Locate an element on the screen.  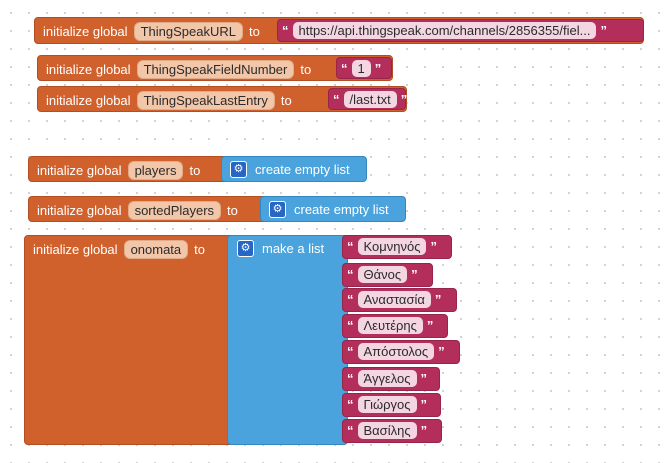
list-item-text-block: “ Άγγελος ” is located at coordinates (391, 379).